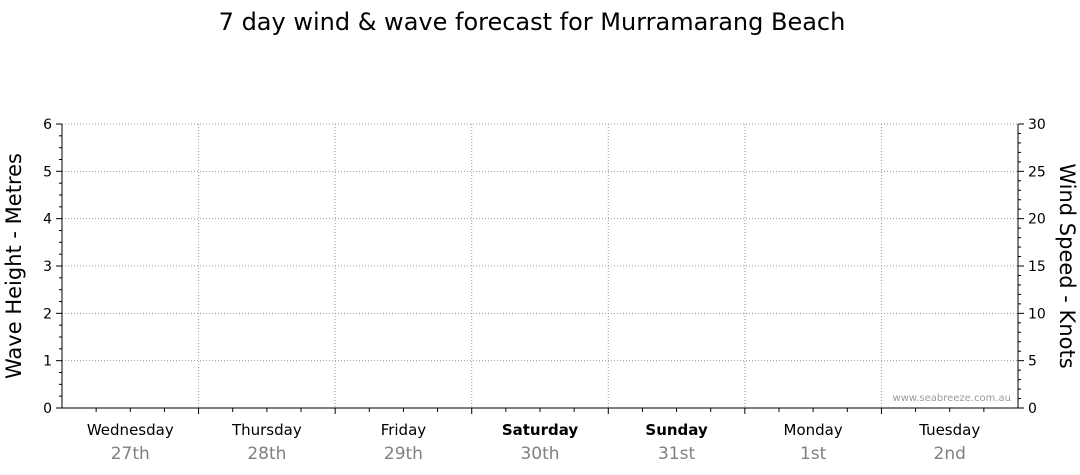  What do you see at coordinates (949, 430) in the screenshot?
I see `day-name-label: Tuesday` at bounding box center [949, 430].